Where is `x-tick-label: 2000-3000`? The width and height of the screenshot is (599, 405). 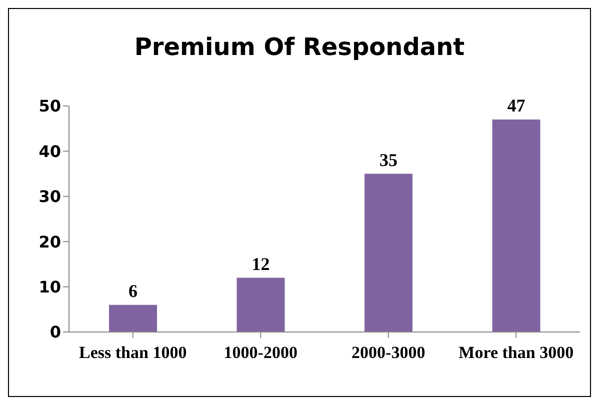
x-tick-label: 2000-3000 is located at coordinates (389, 352).